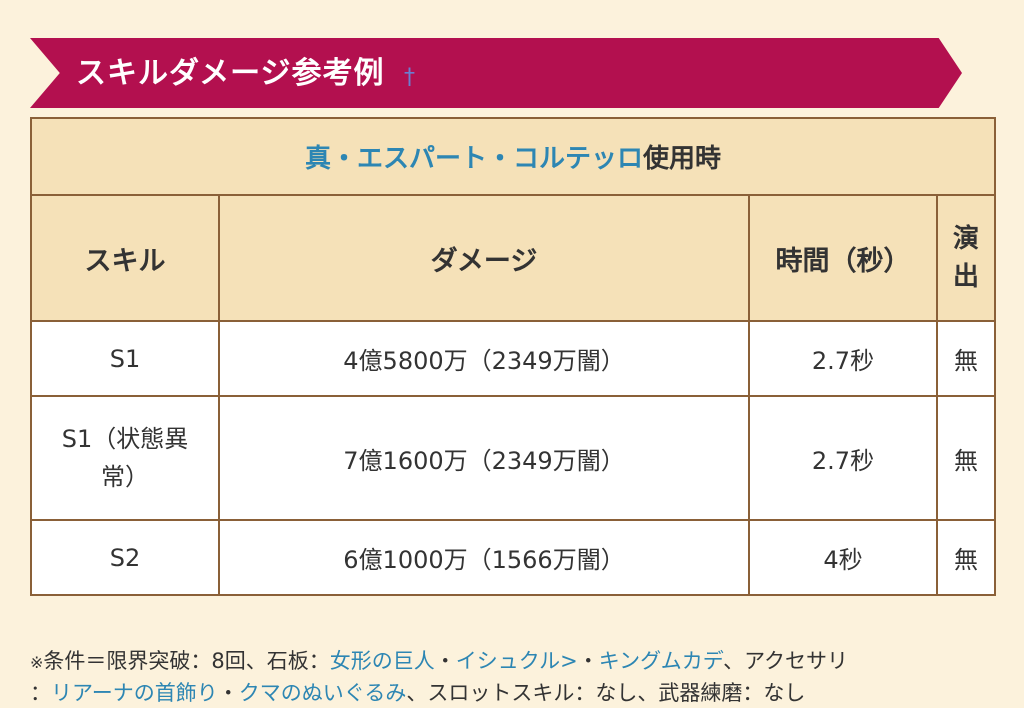 This screenshot has height=708, width=1024. I want to click on column-header-damage: ダメージ, so click(484, 258).